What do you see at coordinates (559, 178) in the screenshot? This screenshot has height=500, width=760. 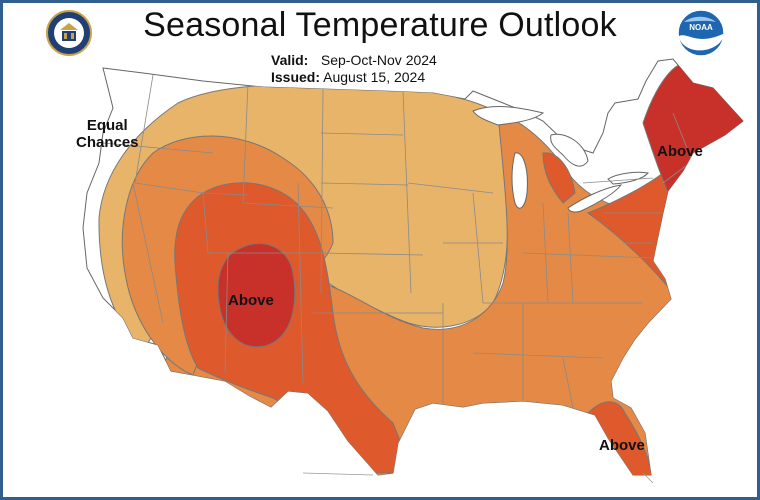 I see `above-region-strong-michigan` at bounding box center [559, 178].